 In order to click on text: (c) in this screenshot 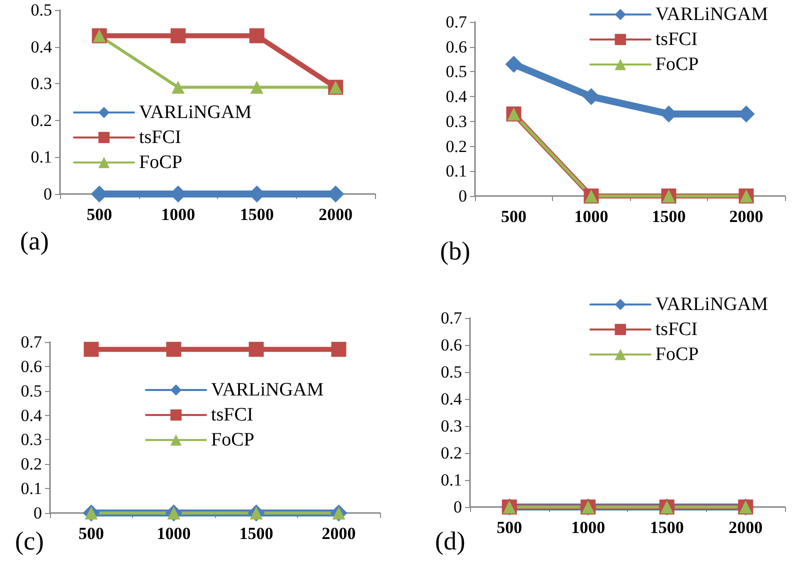, I will do `click(29, 541)`.